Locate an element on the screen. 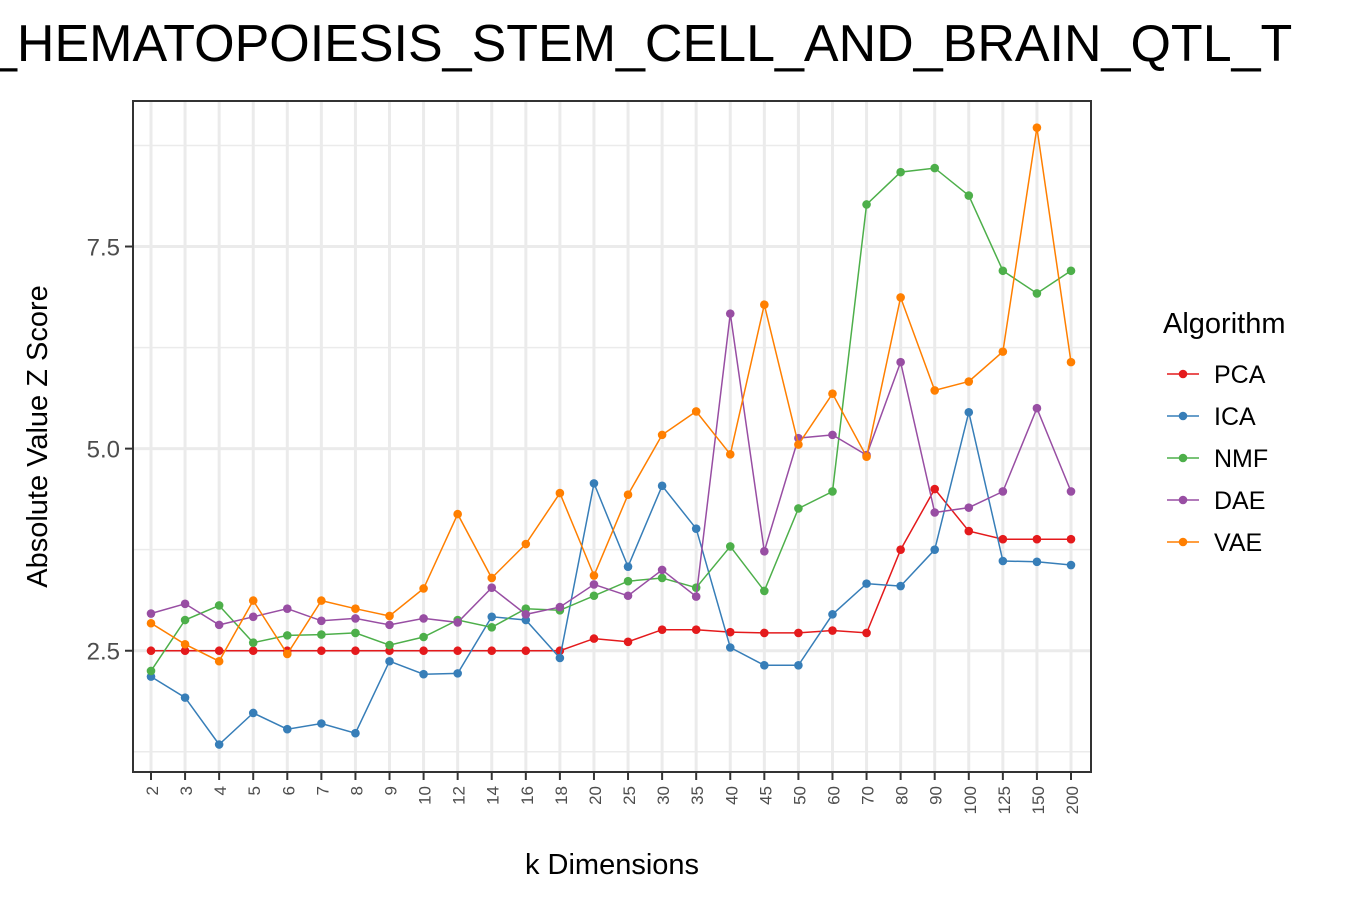 The height and width of the screenshot is (900, 1350). x-tick-label: 12 is located at coordinates (459, 795).